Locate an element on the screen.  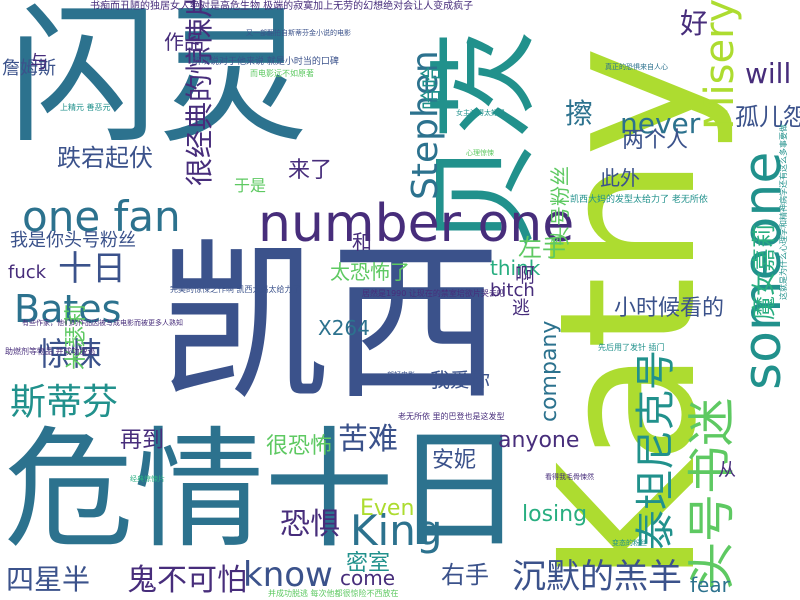
word-woshinitouhaofensi: 我是你头号粉丝 is located at coordinates (73, 240).